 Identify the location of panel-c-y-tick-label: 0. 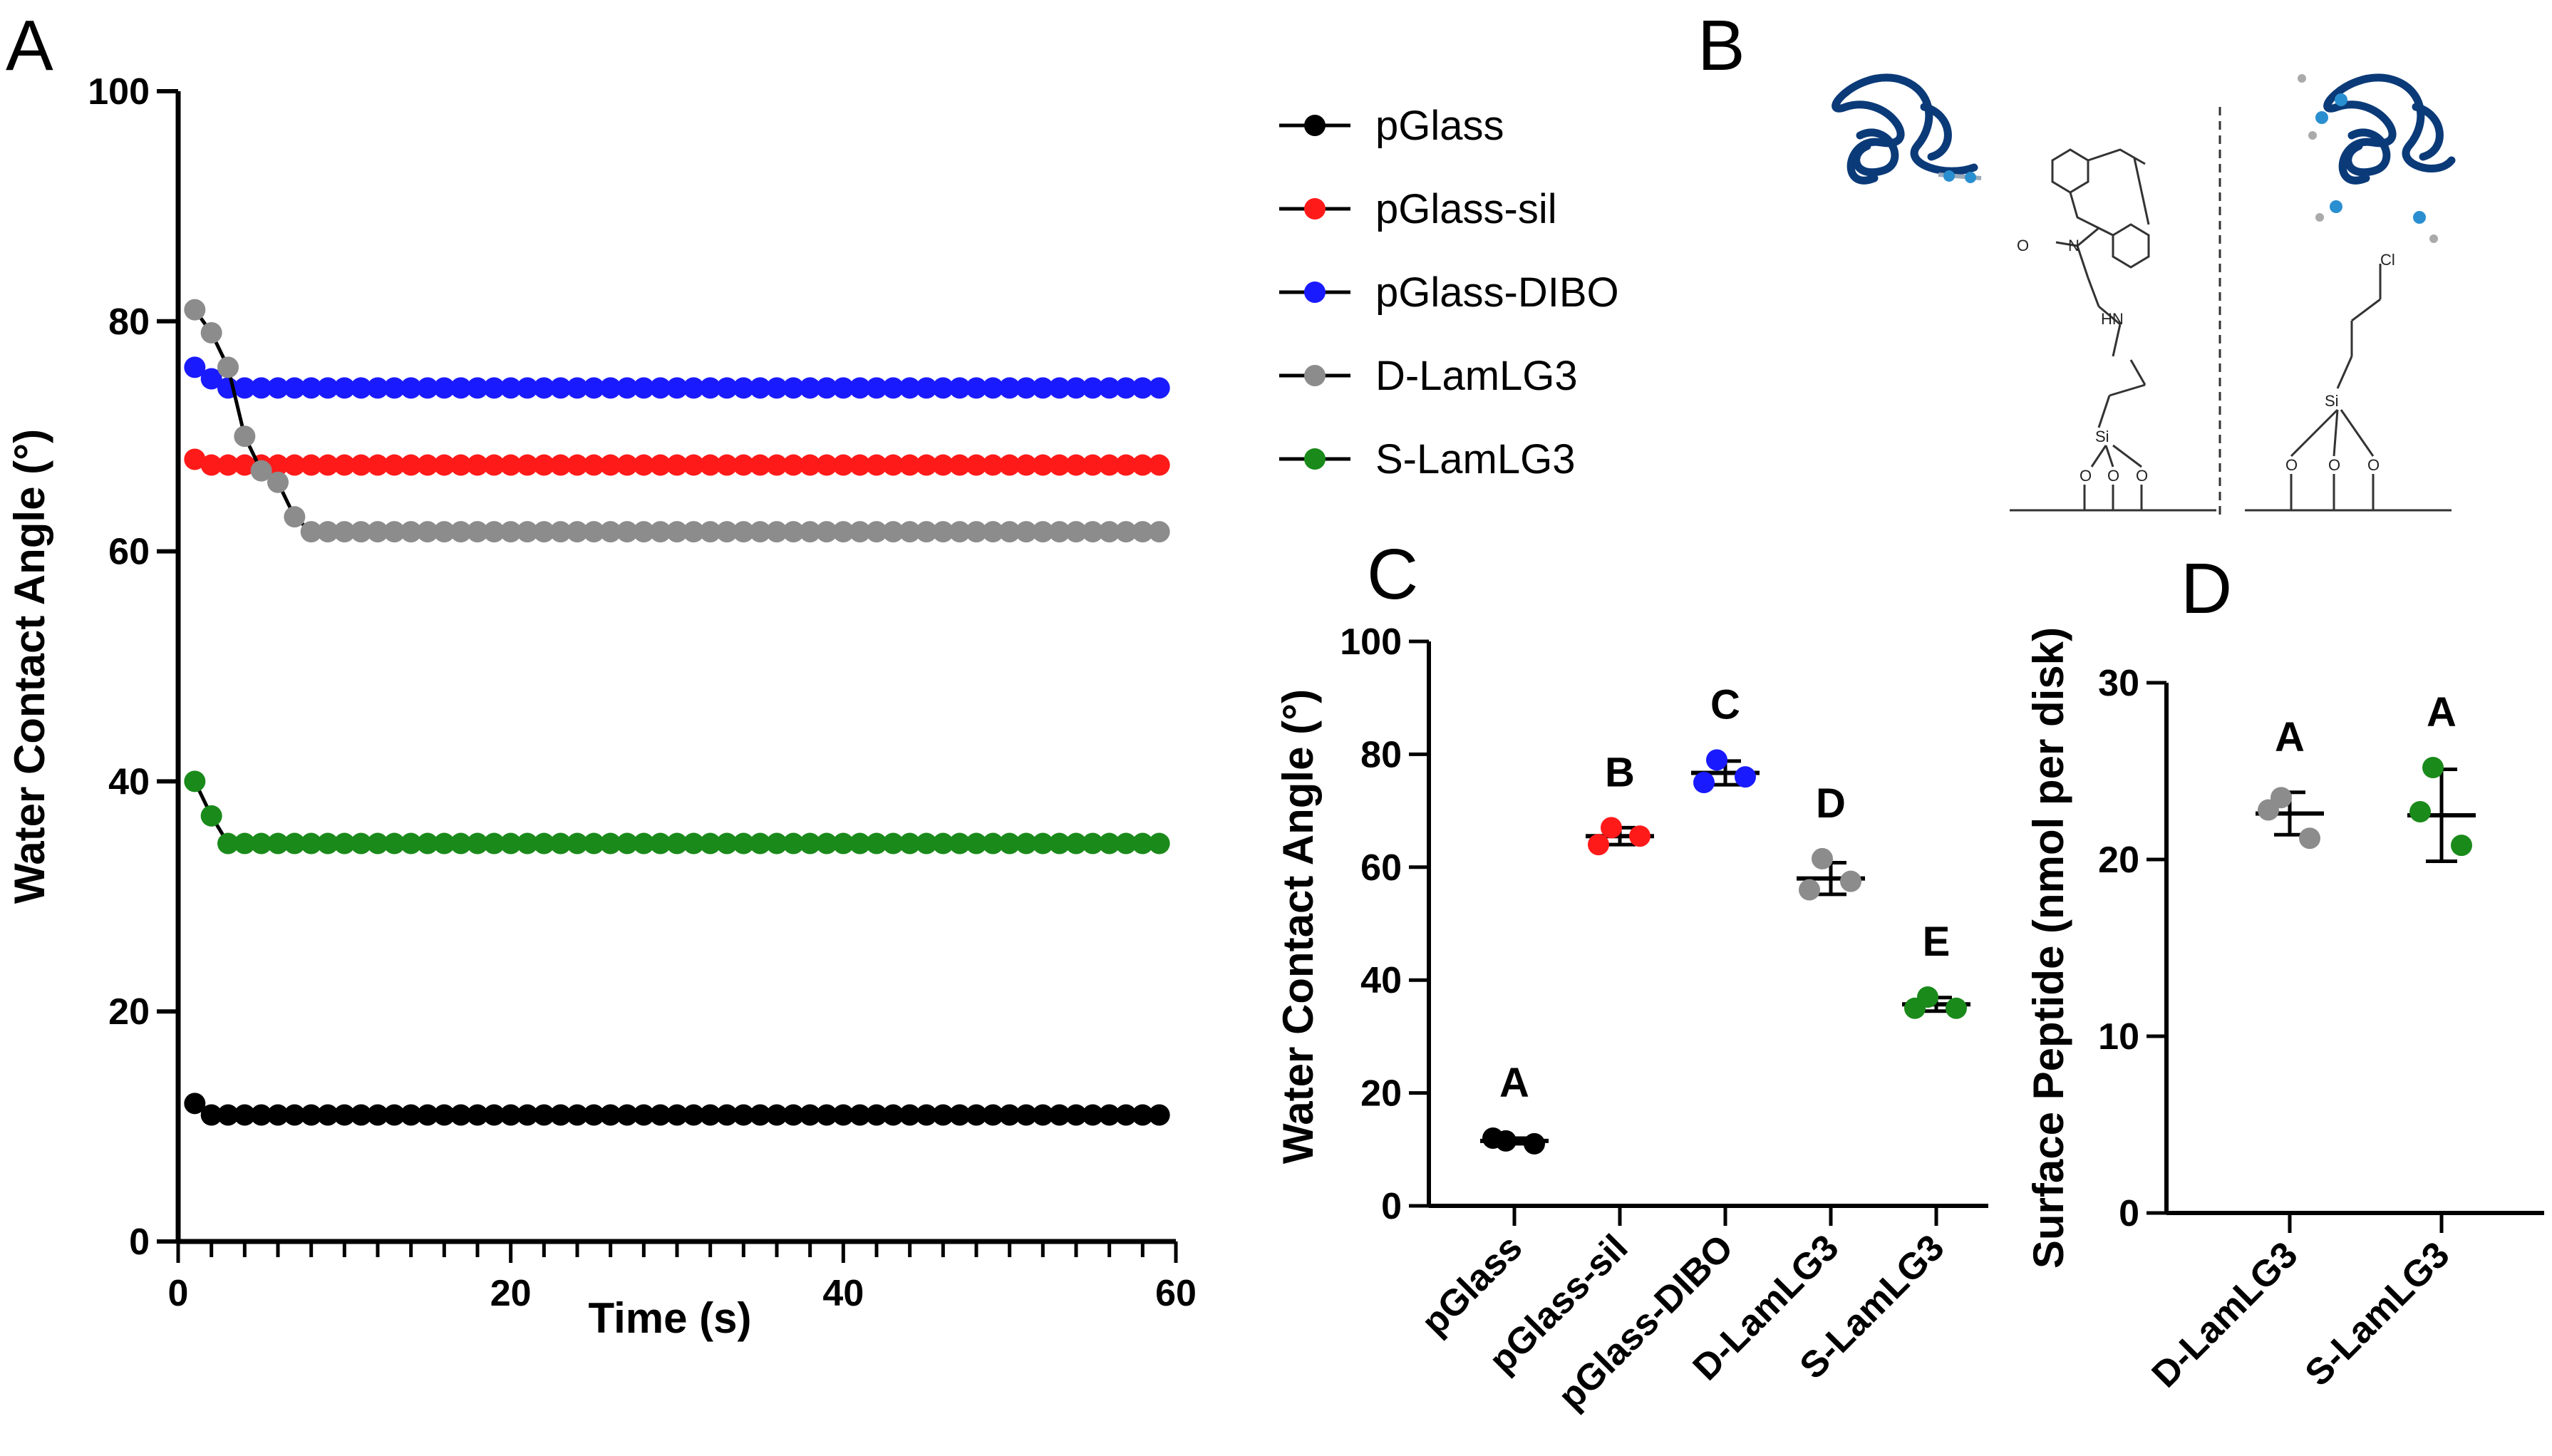
(1391, 1206).